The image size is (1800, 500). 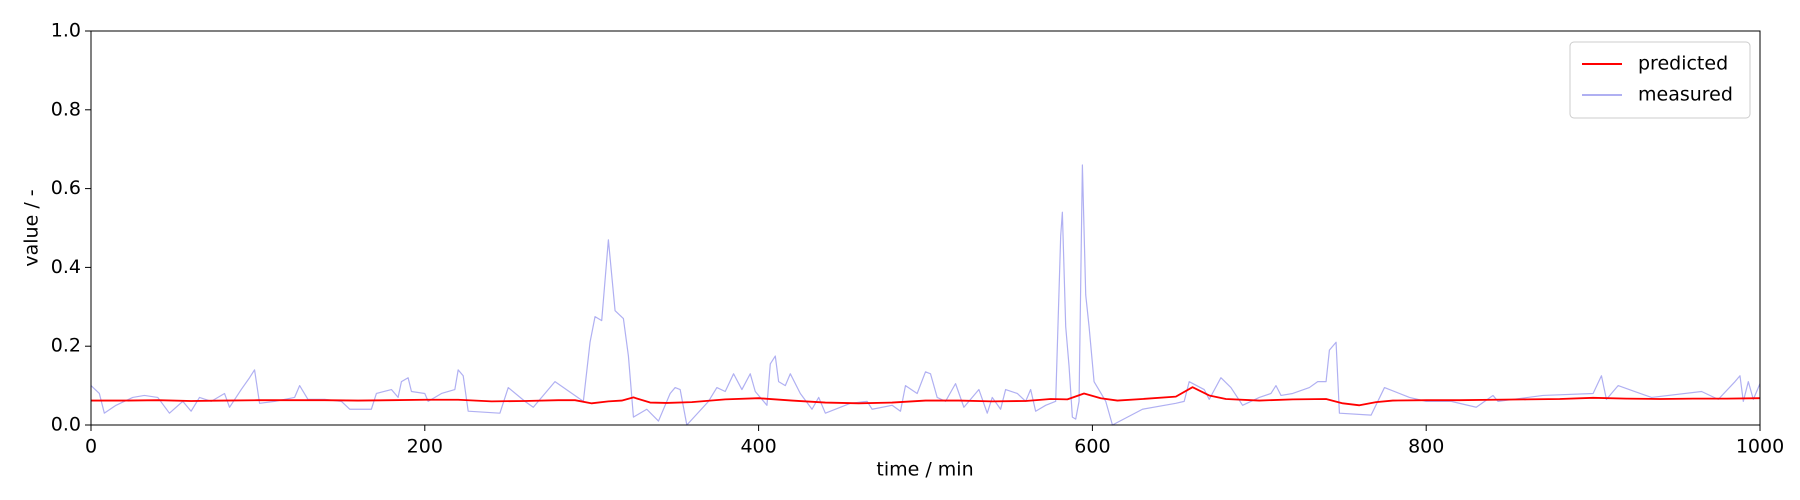 I want to click on y-tick-label: 0.8, so click(x=66, y=109).